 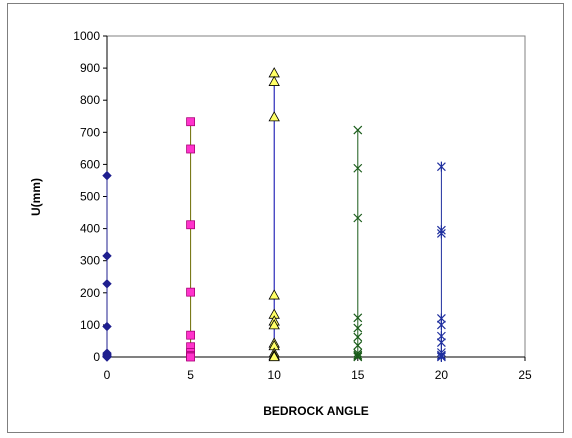 What do you see at coordinates (86, 36) in the screenshot?
I see `y-tick-label: 1000` at bounding box center [86, 36].